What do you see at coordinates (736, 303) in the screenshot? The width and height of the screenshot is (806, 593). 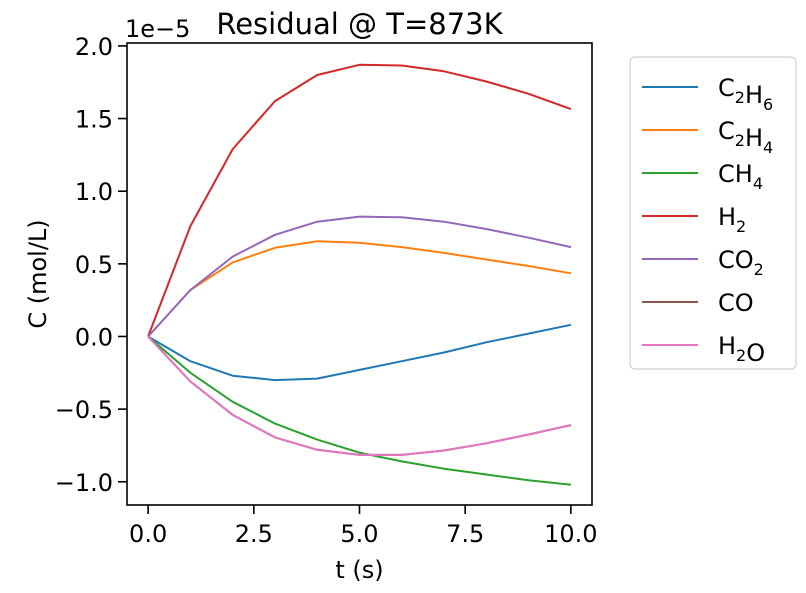 I see `legend-label-co: CO` at bounding box center [736, 303].